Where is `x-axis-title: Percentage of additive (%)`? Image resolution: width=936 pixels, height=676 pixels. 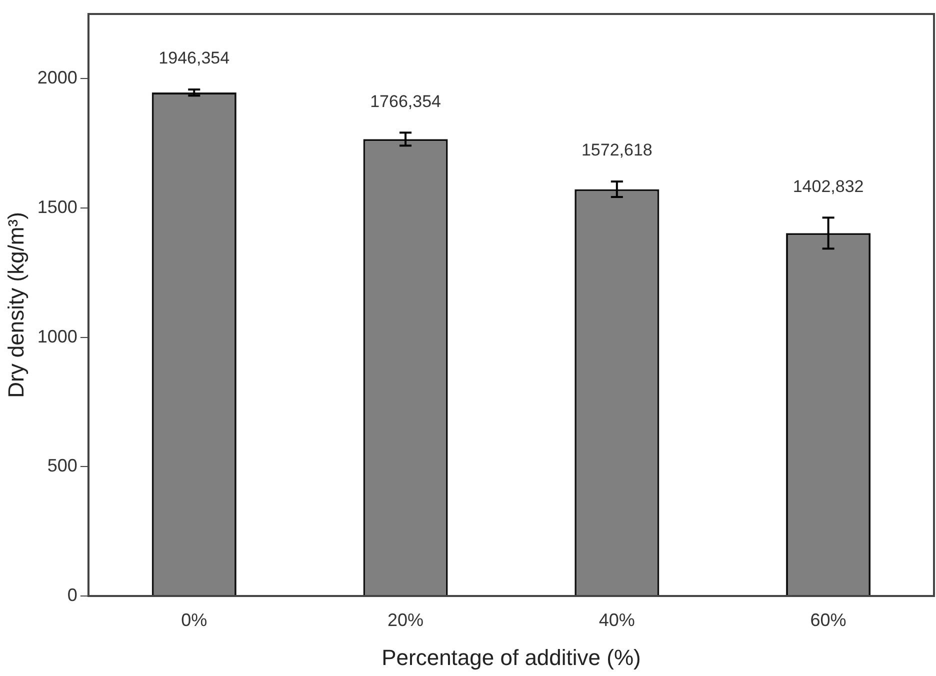
x-axis-title: Percentage of additive (%) is located at coordinates (511, 657).